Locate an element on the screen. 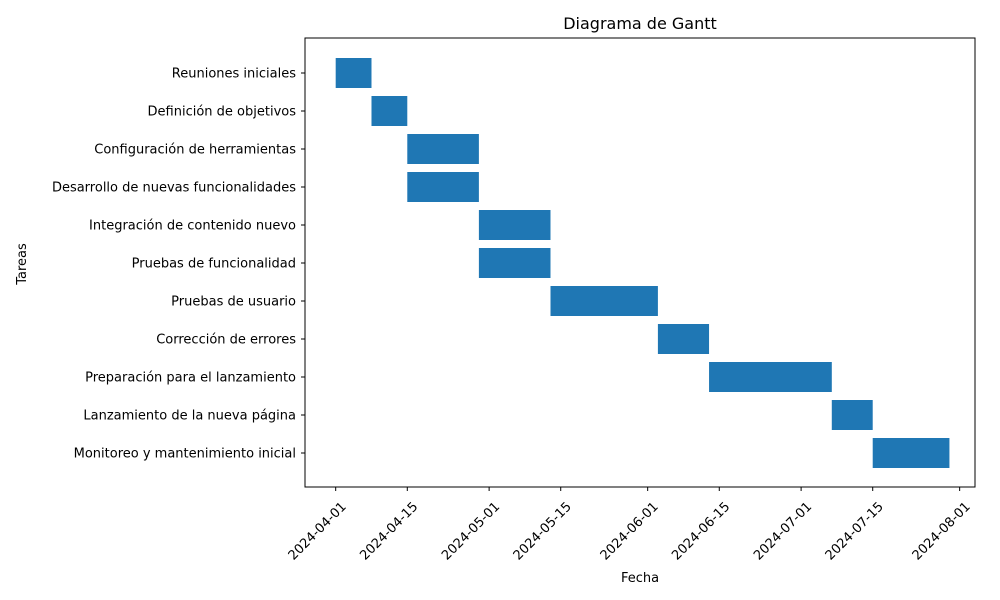  y-tick-label: Pruebas de funcionalidad is located at coordinates (214, 264).